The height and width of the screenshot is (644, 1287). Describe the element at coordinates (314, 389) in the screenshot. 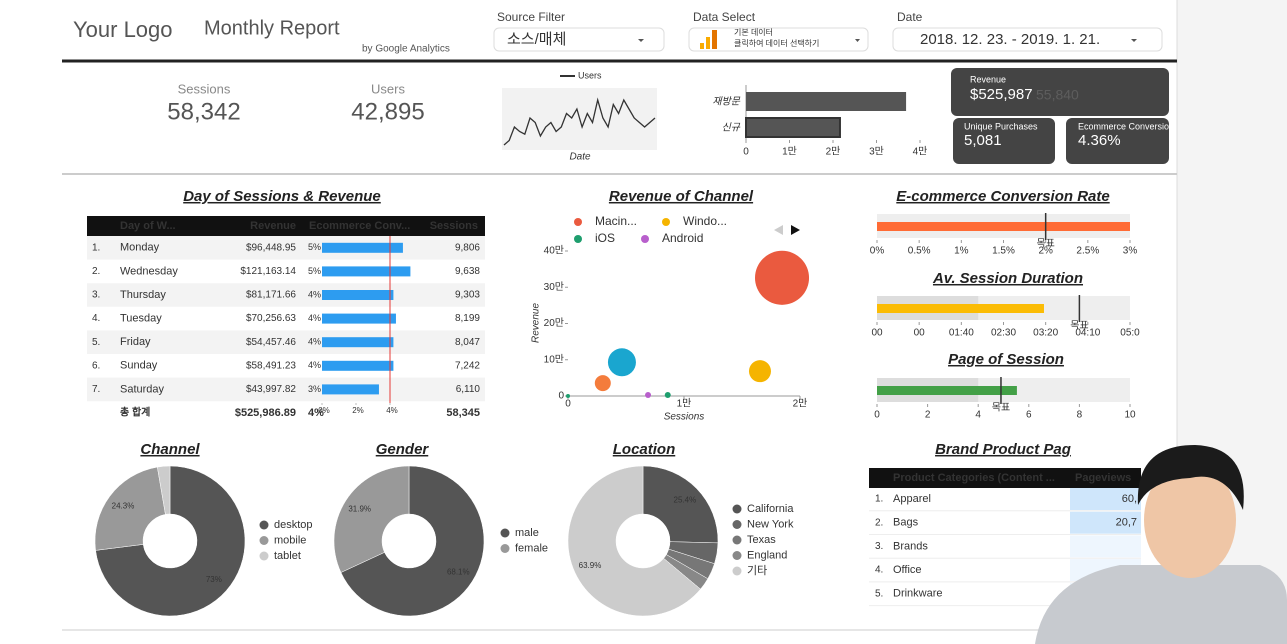

I see `bar-label: 3%` at that location.